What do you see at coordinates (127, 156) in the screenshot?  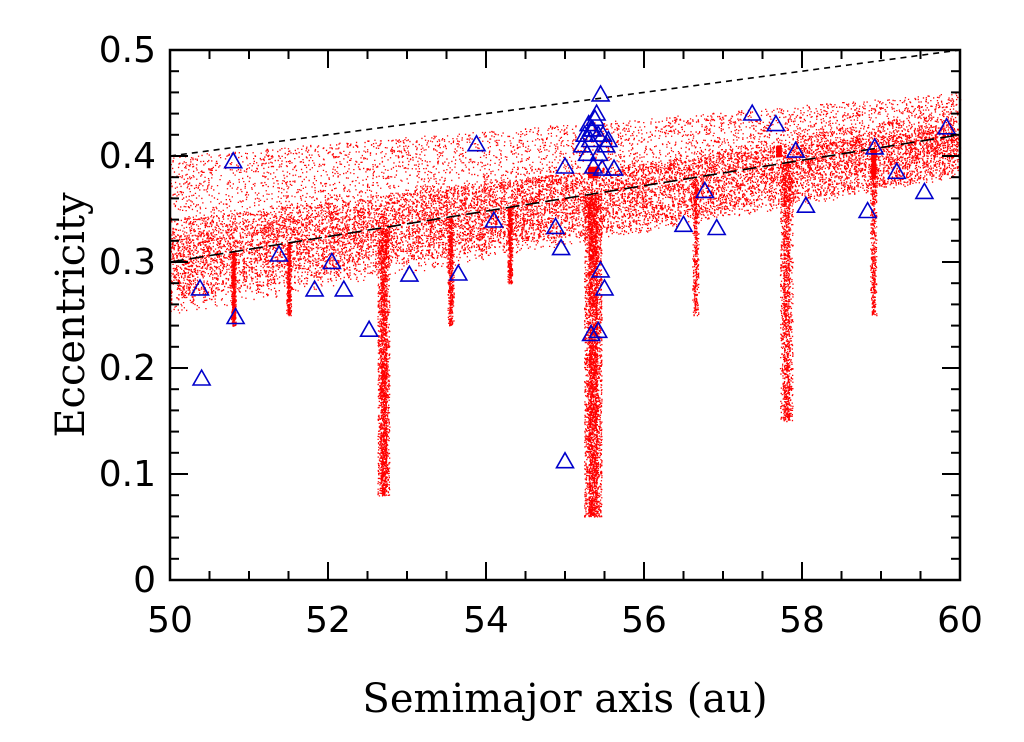 I see `y-tick-label: 0.4` at bounding box center [127, 156].